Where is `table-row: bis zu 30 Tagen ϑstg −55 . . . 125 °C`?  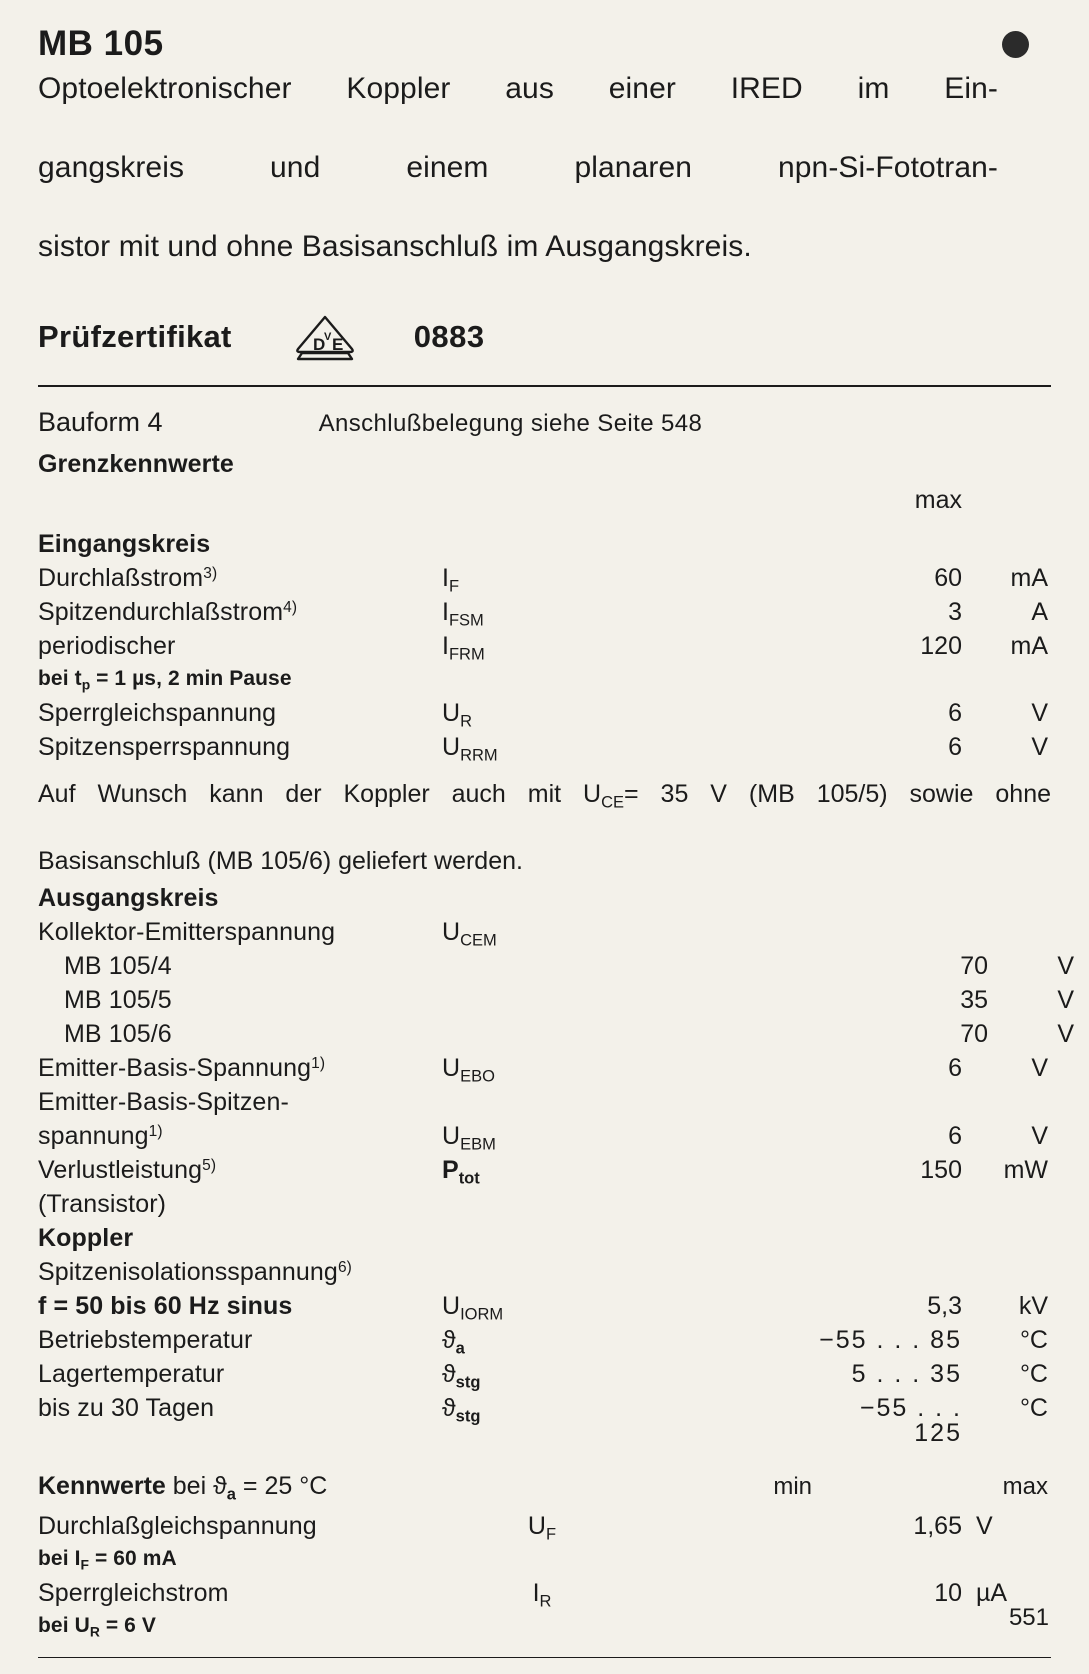 table-row: bis zu 30 Tagen ϑstg −55 . . . 125 °C is located at coordinates (544, 1421).